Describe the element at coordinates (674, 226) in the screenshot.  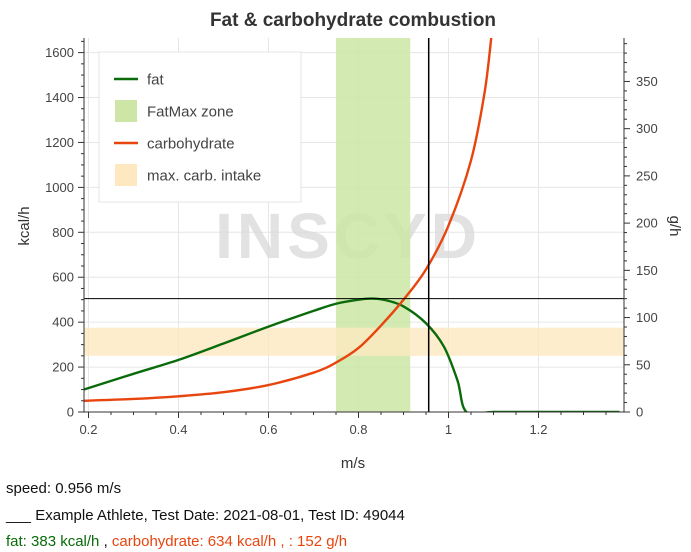
I see `y2-axis-label: g/h` at that location.